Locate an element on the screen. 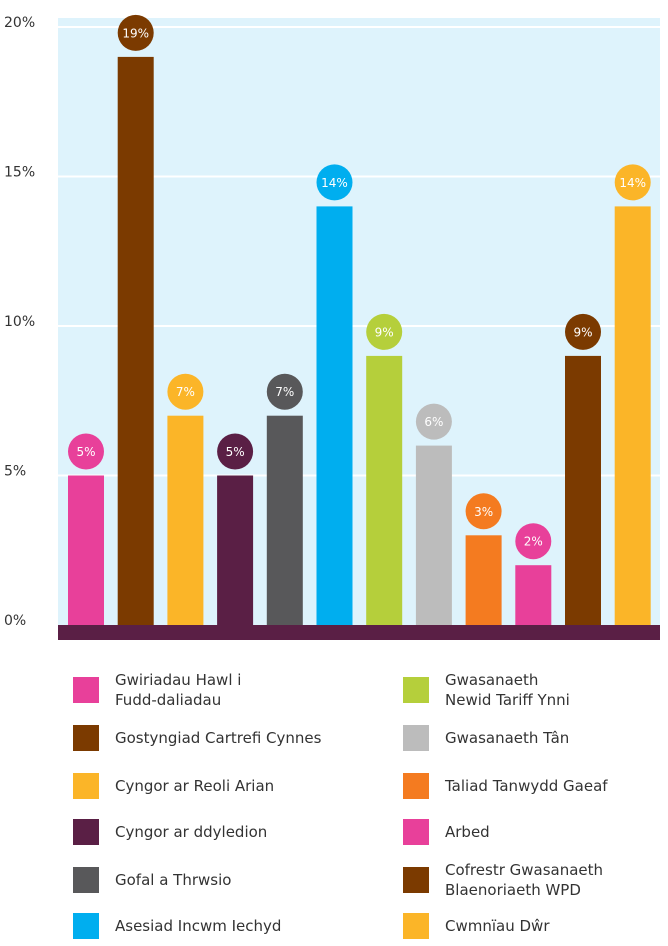 This screenshot has height=946, width=668. legend-item: Cyngor ar ddyledion is located at coordinates (170, 832).